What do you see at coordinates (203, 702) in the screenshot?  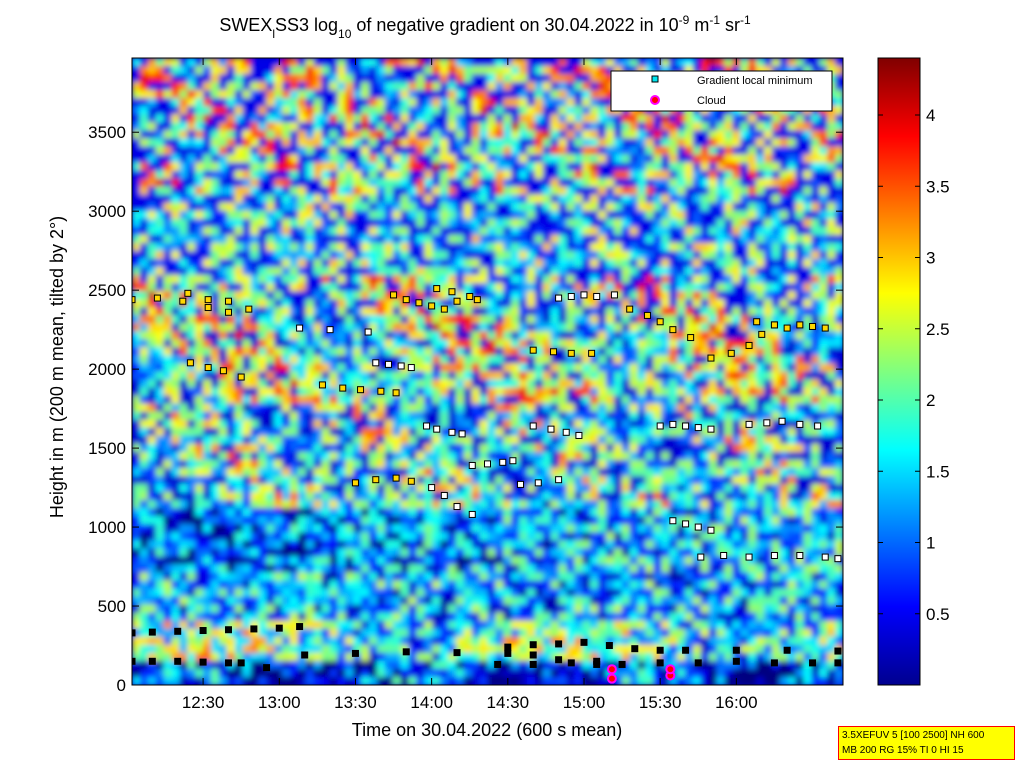 I see `x-tick-label: 12:30` at bounding box center [203, 702].